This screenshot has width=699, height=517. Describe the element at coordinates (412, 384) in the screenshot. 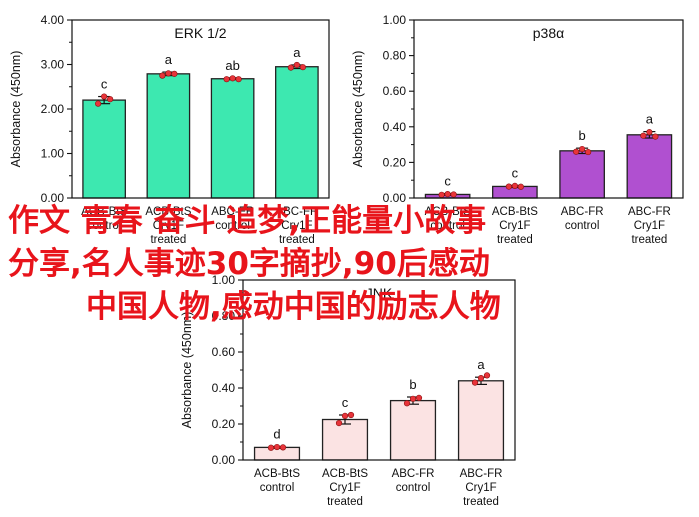

I see `significance-letter: b` at that location.